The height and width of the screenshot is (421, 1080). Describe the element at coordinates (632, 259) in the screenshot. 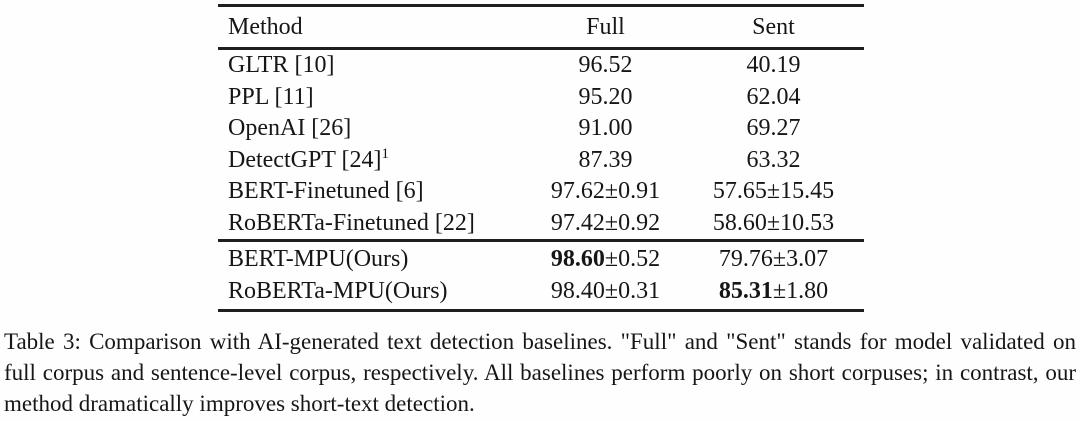

I see `full-value-segment: ±0.52` at that location.